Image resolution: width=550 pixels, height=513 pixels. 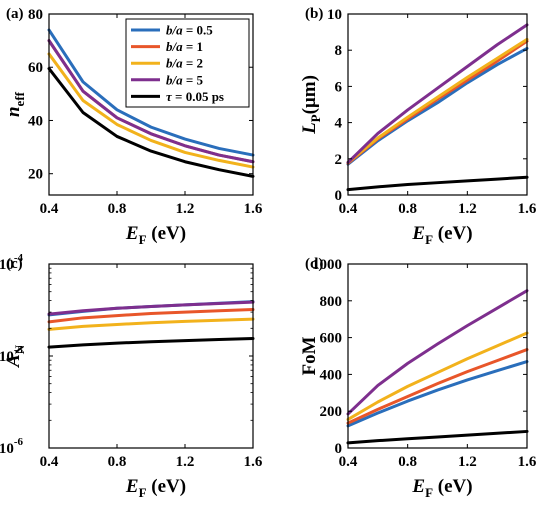 I want to click on y-axis-symbol: L, so click(x=309, y=128).